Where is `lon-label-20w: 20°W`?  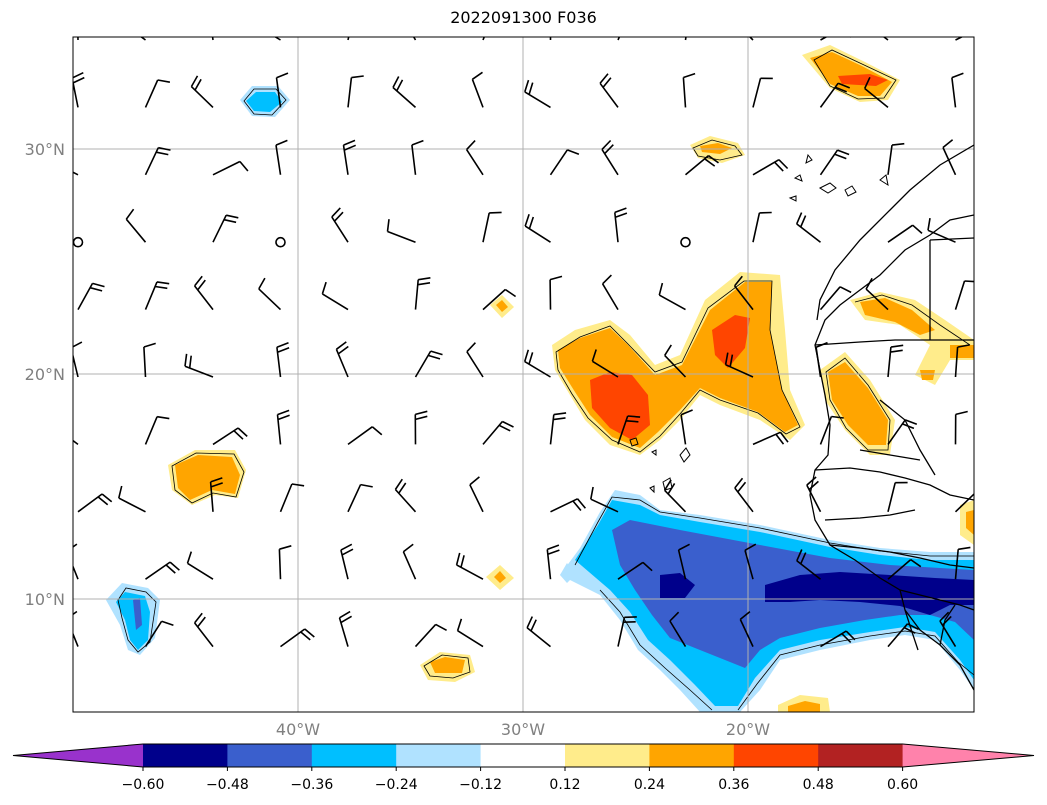
lon-label-20w: 20°W is located at coordinates (748, 729).